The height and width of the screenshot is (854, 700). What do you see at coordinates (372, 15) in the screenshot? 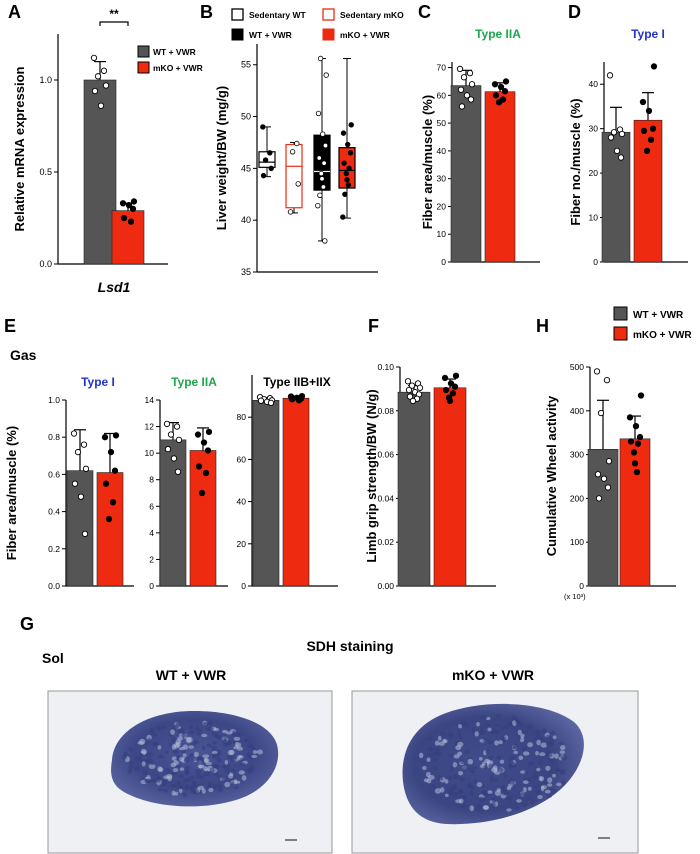
I see `legend-b-label-sed-mko: Sedentary mKO` at bounding box center [372, 15].